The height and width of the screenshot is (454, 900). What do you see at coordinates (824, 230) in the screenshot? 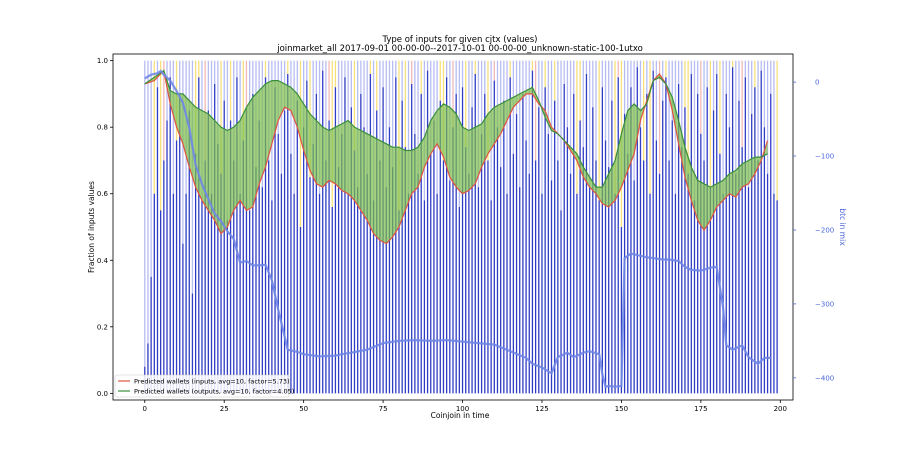
I see `y2-tick-label: −200` at bounding box center [824, 230].